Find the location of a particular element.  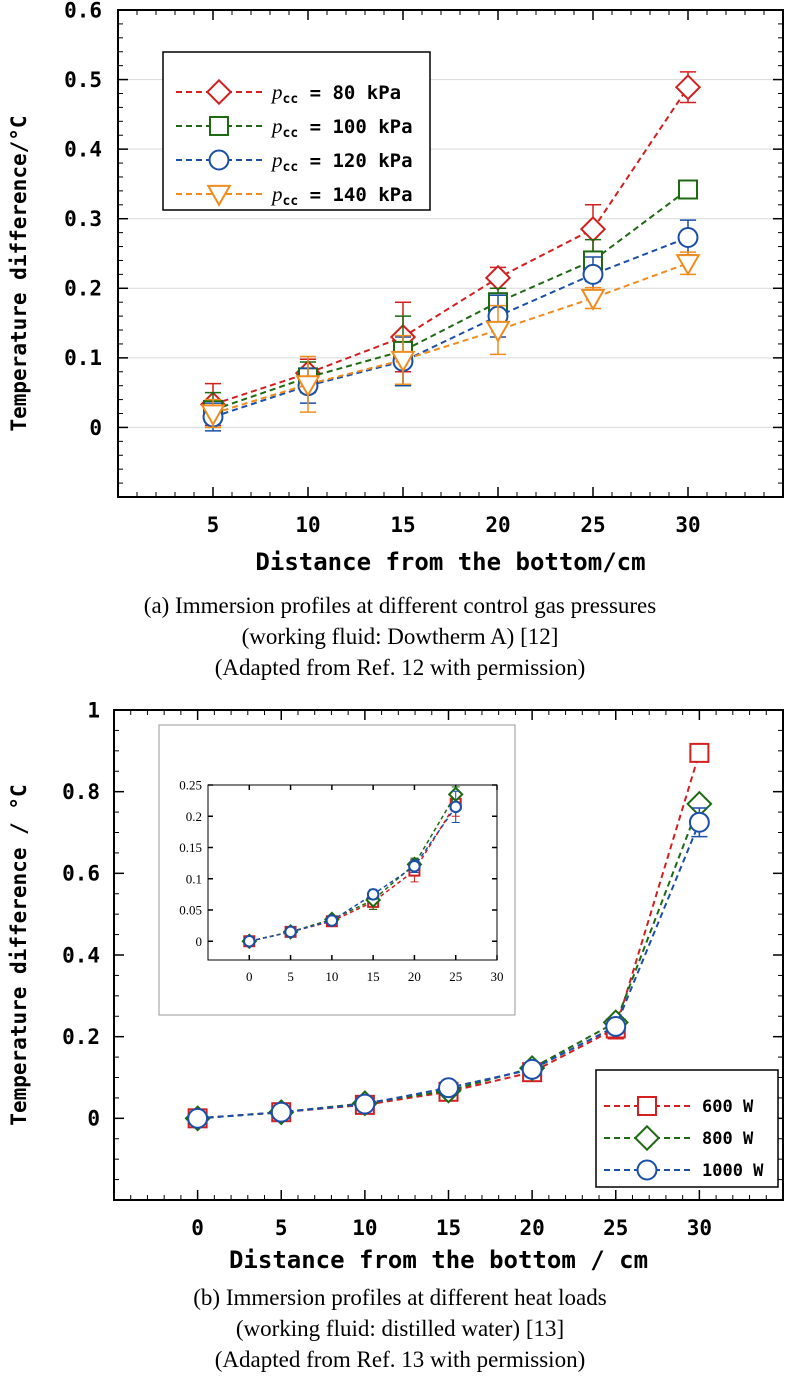

inset-plot-frame is located at coordinates (352, 872).